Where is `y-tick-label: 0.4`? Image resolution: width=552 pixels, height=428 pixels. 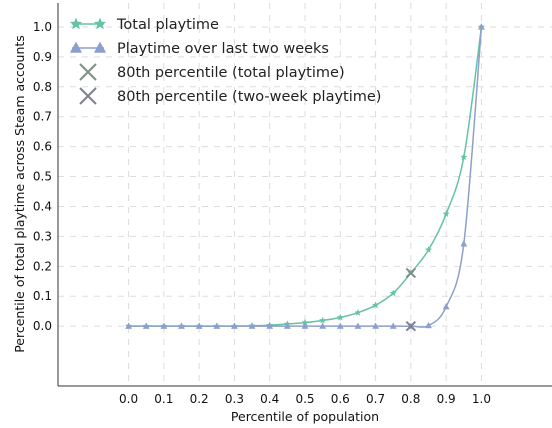
y-tick-label: 0.4 is located at coordinates (42, 206).